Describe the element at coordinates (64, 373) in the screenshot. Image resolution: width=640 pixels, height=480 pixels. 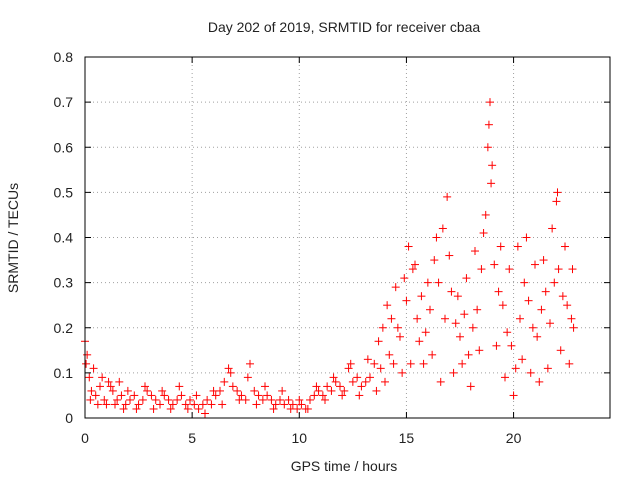
I see `y-tick-label: 0.1` at that location.